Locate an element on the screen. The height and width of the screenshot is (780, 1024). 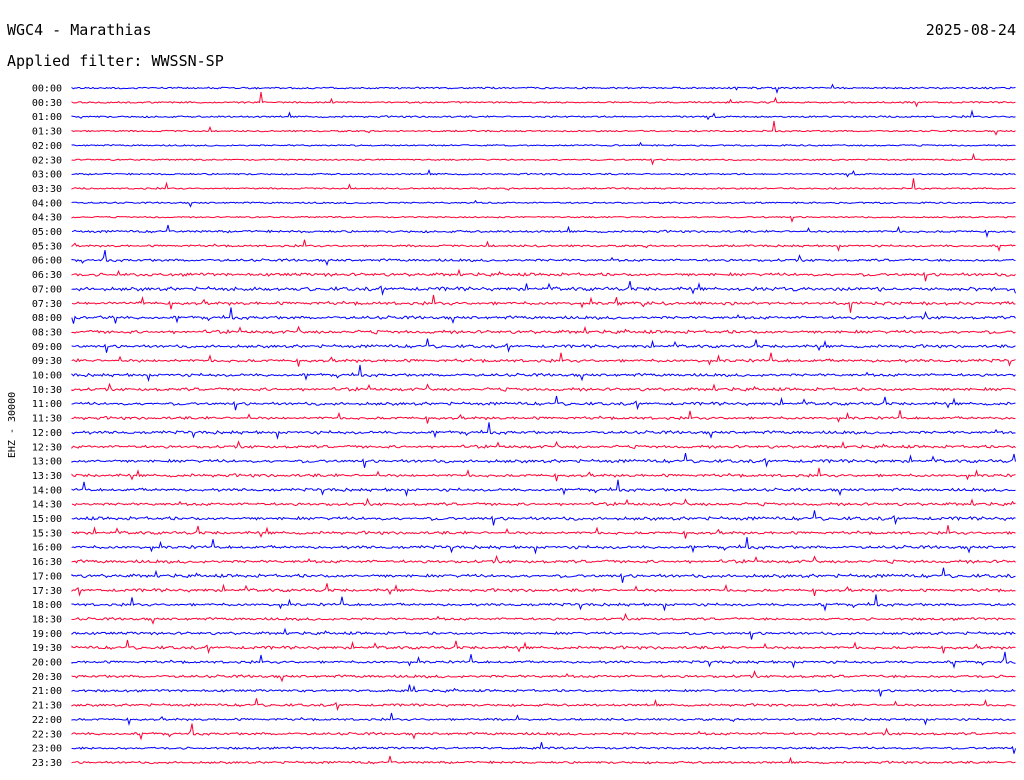
time-tick-label: 14:00 is located at coordinates (47, 490).